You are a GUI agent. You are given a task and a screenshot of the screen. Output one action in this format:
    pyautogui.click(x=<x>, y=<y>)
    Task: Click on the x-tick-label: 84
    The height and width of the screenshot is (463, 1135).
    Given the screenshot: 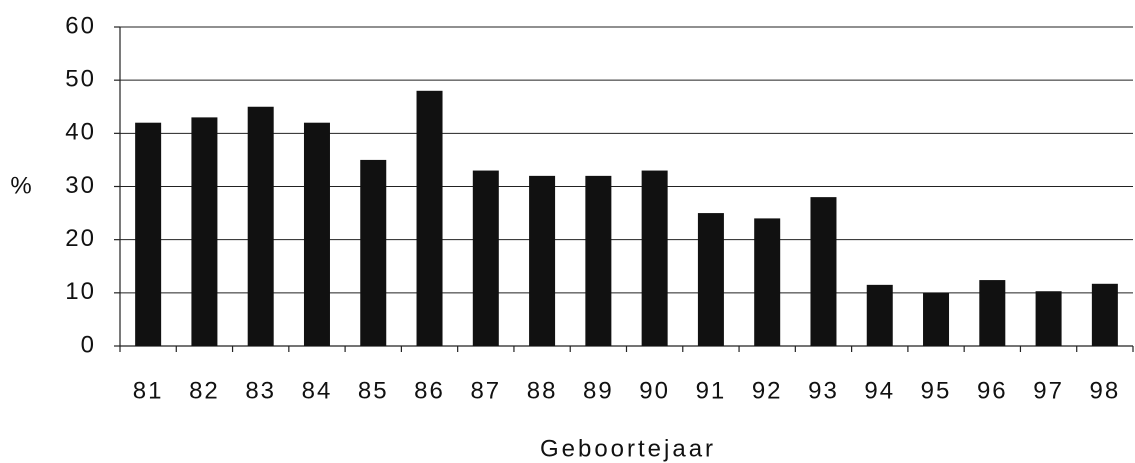 What is the action you would take?
    pyautogui.click(x=317, y=390)
    